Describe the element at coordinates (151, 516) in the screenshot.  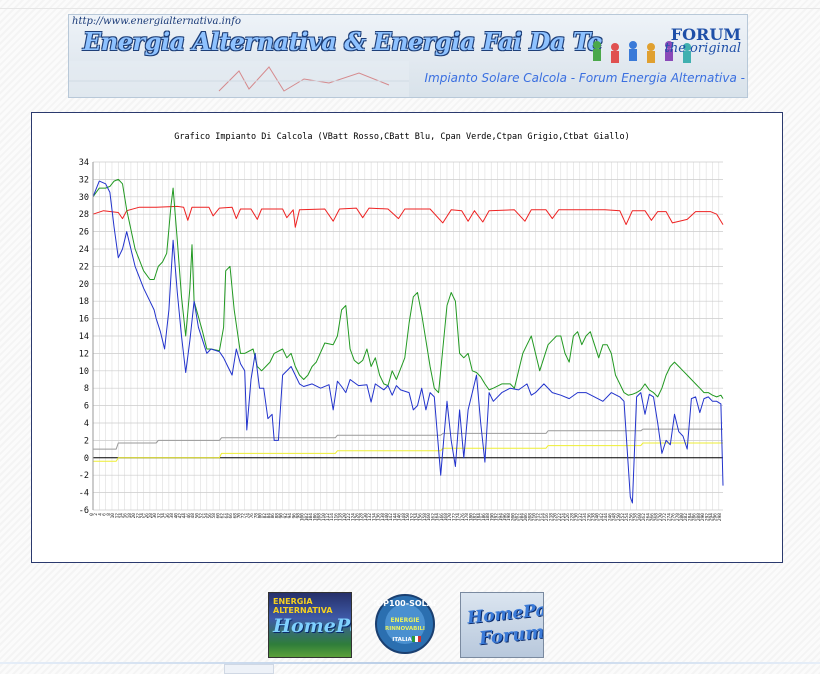
I see `x-tick-label: 28` at that location.